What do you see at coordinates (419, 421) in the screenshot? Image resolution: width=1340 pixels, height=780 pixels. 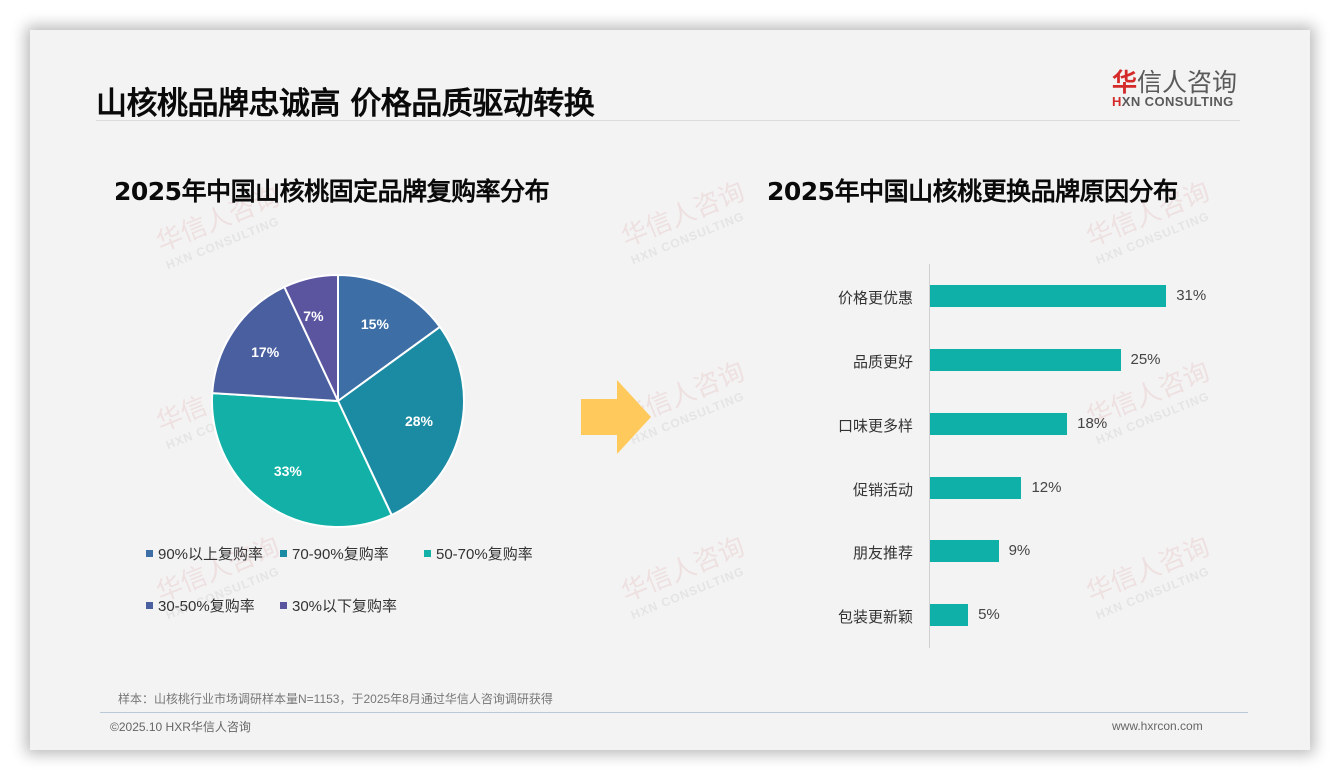 I see `pie-slice-label: 28%` at bounding box center [419, 421].